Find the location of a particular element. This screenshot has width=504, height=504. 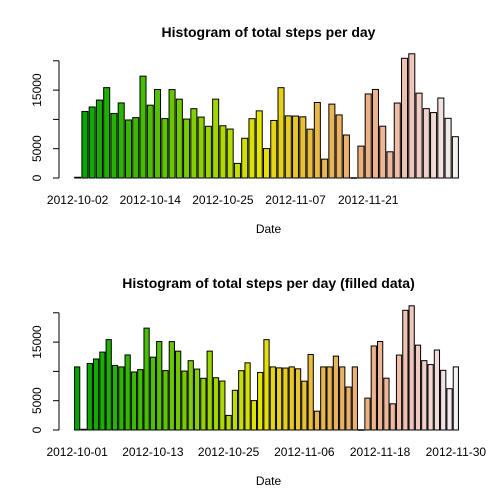

x-tick-label: 2012-11-30 is located at coordinates (456, 452).